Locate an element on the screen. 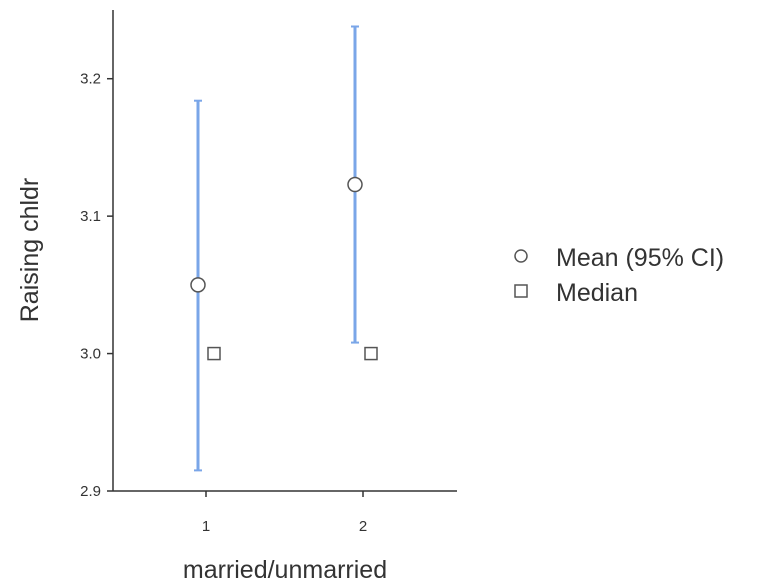 The height and width of the screenshot is (583, 767). y-tick-label: 3.2 is located at coordinates (90, 79).